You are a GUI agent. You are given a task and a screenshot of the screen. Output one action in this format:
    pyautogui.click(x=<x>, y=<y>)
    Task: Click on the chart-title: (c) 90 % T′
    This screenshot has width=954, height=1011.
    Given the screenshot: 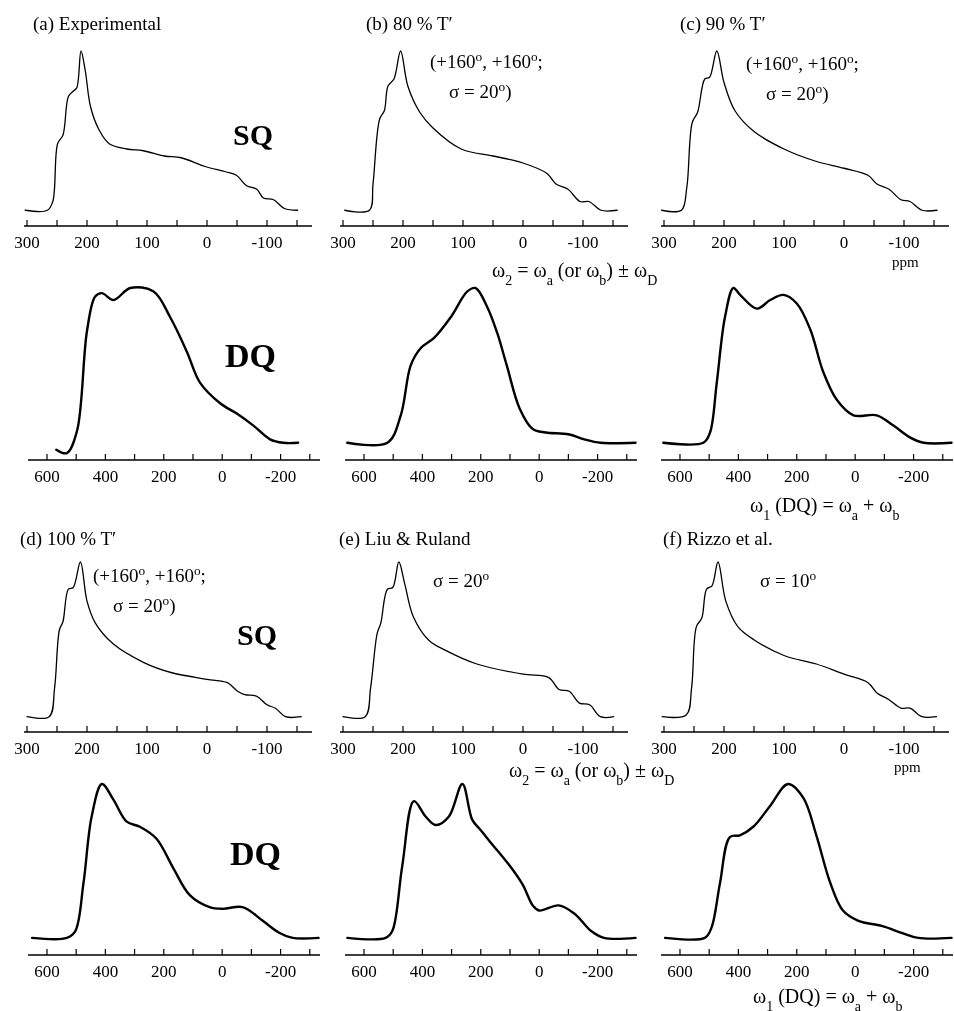 What is the action you would take?
    pyautogui.click(x=723, y=24)
    